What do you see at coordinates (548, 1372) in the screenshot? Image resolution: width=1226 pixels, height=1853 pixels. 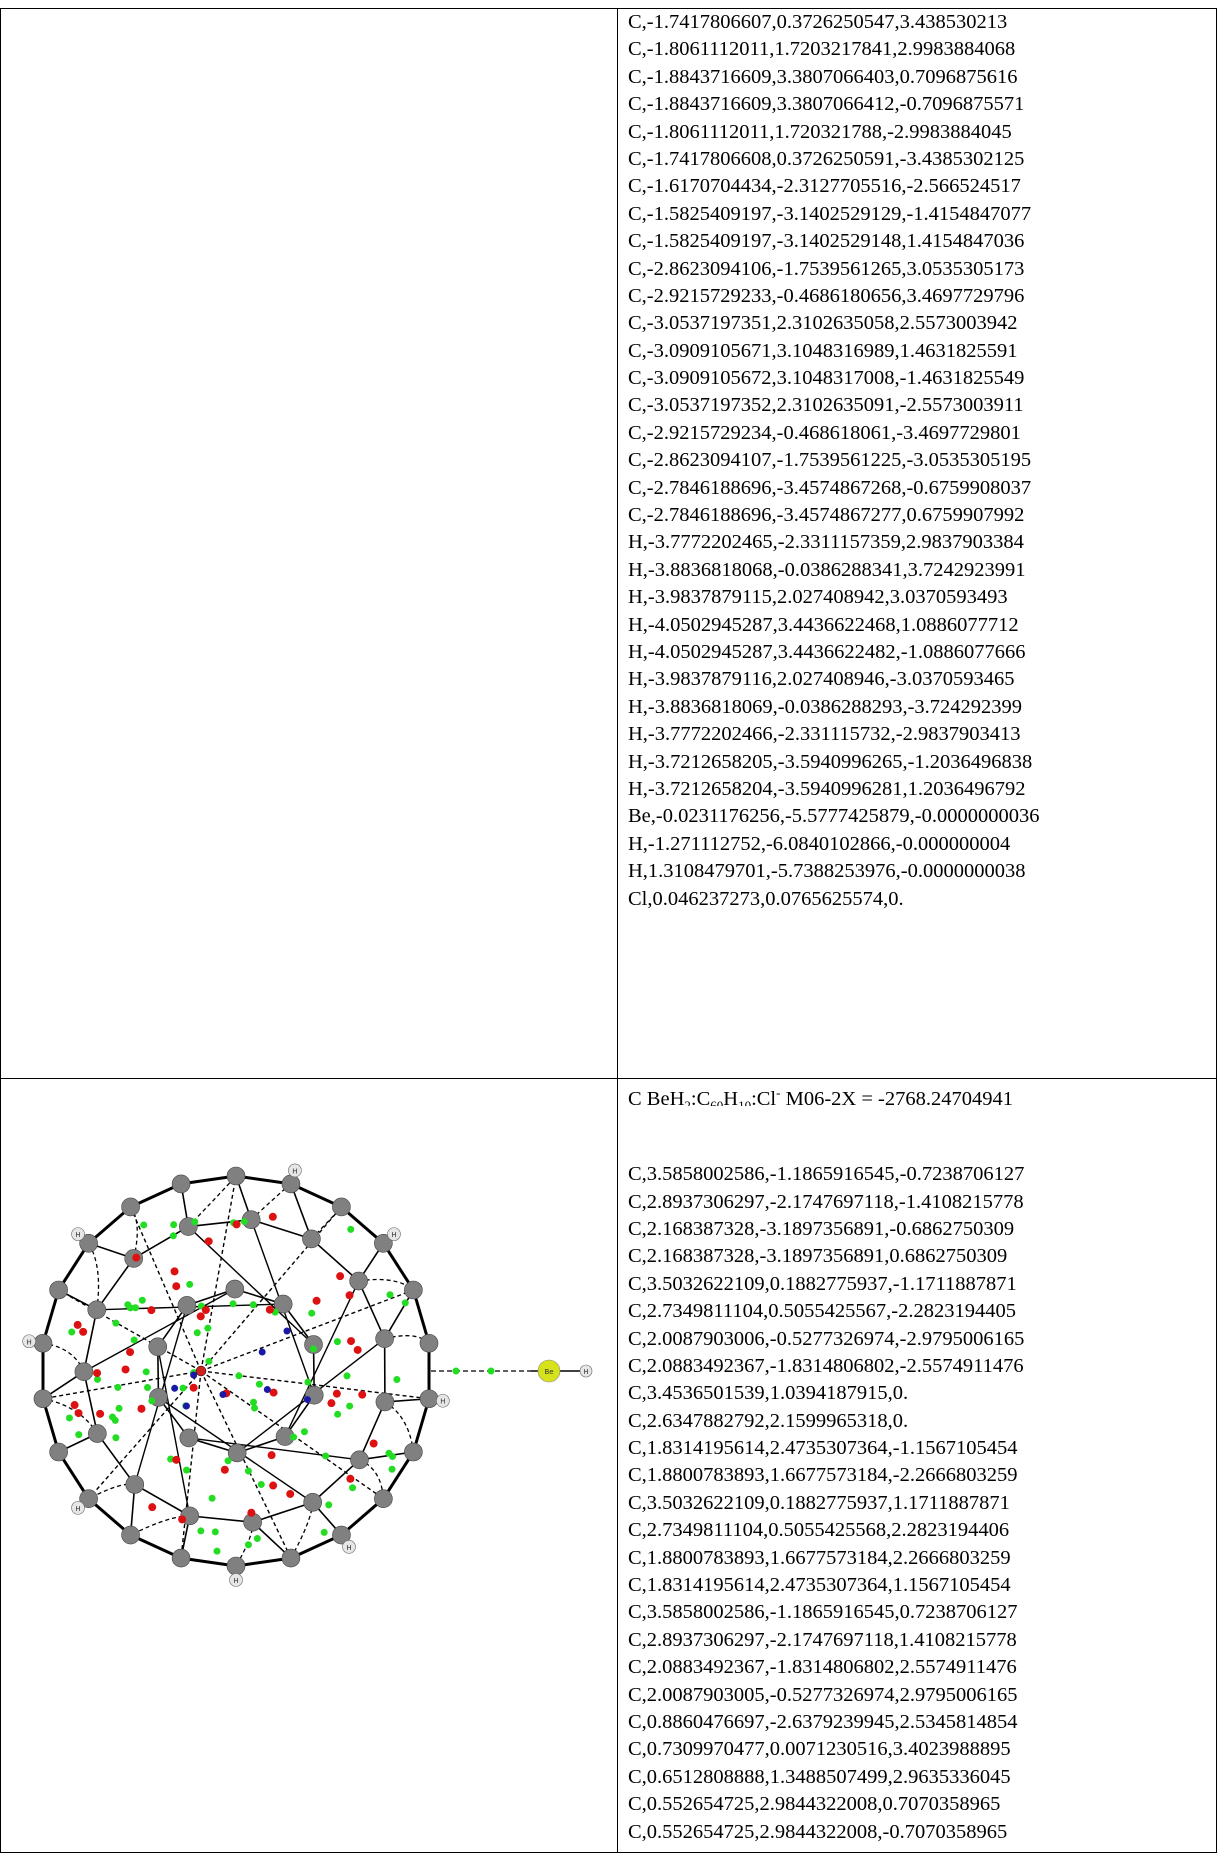 I see `beryllium-label: Be` at bounding box center [548, 1372].